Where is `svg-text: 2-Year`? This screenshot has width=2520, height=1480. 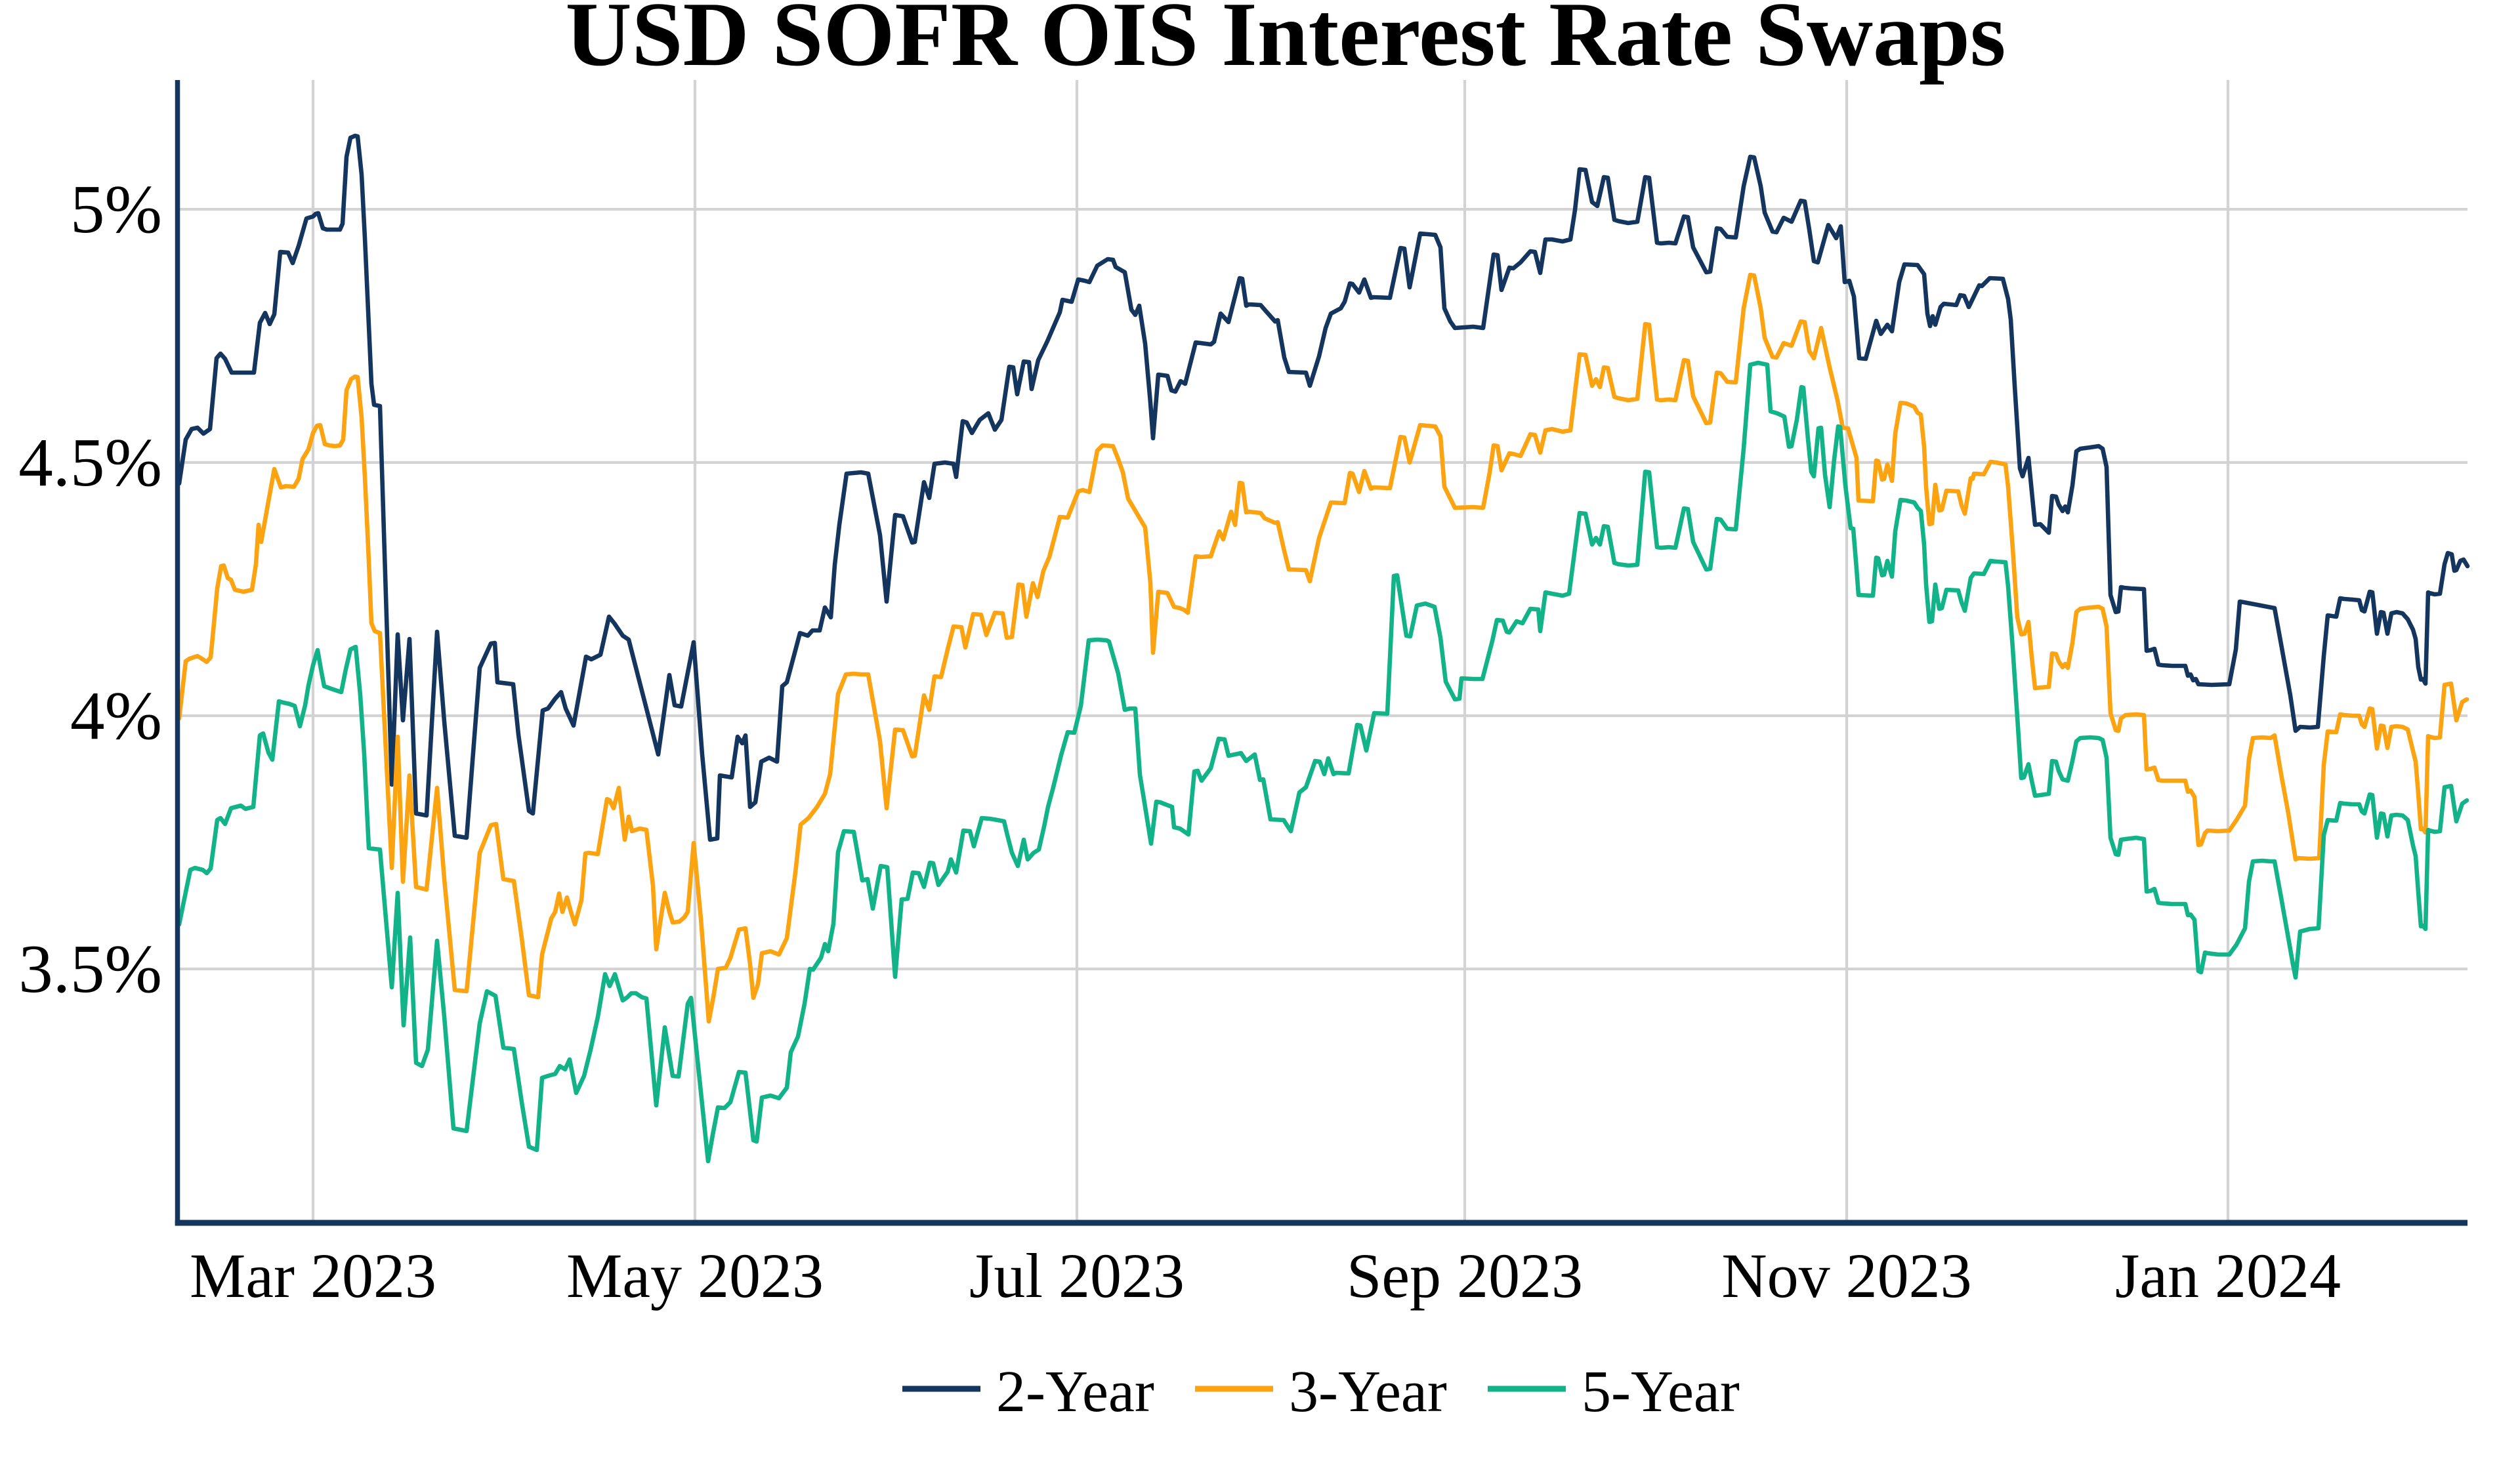 svg-text: 2-Year is located at coordinates (1075, 1391).